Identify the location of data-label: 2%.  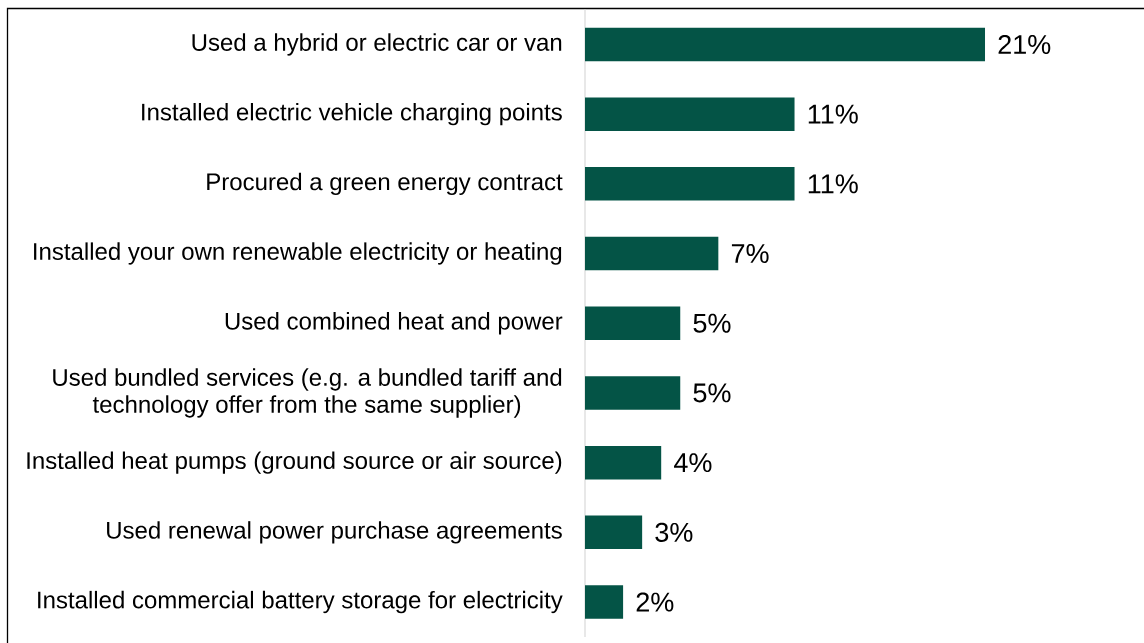
(655, 602).